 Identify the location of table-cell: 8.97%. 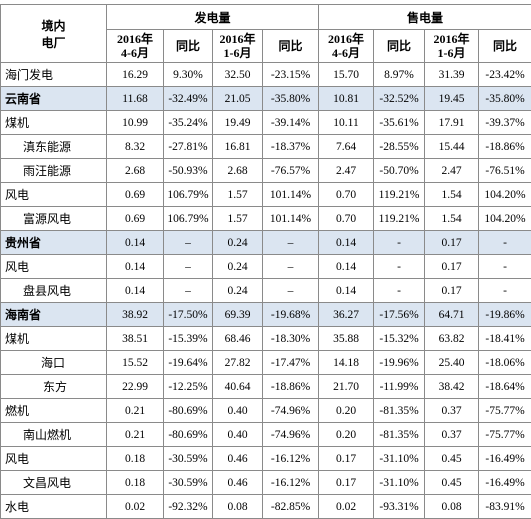
(399, 75).